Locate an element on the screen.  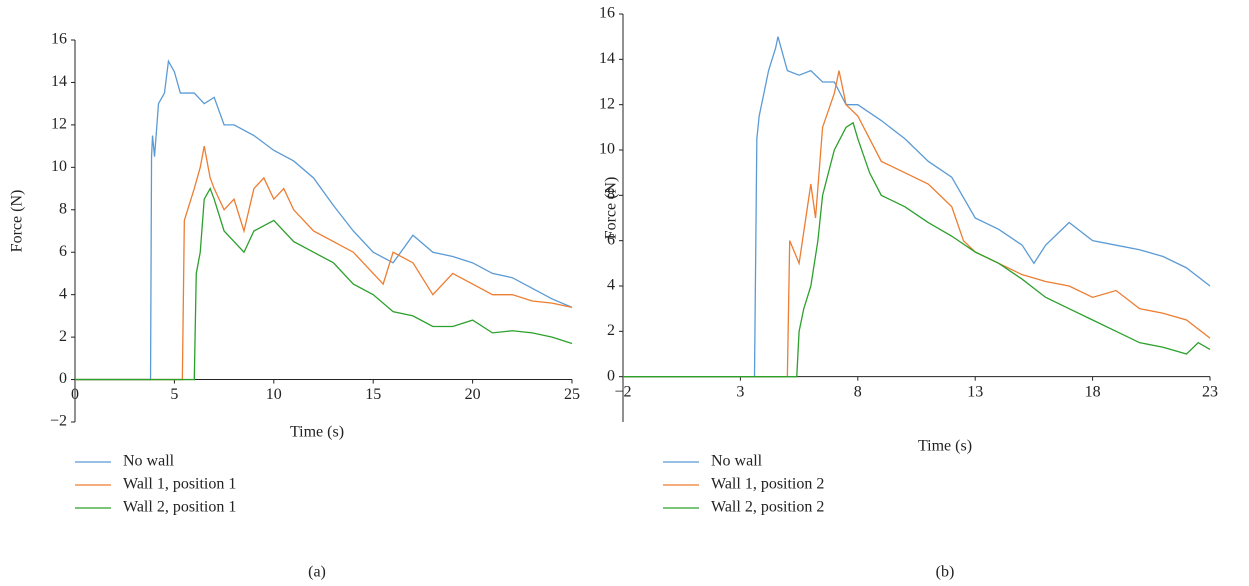
x-tick-label: 25 is located at coordinates (572, 394).